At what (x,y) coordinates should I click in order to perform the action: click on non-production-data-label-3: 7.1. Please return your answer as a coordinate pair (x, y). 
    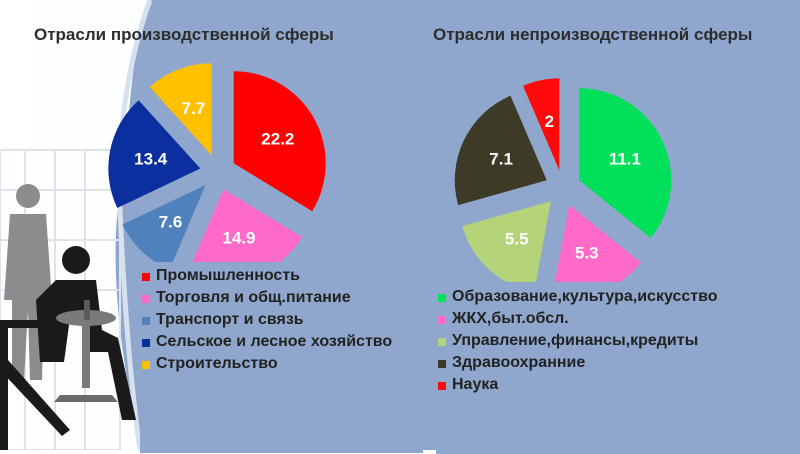
    Looking at the image, I should click on (501, 158).